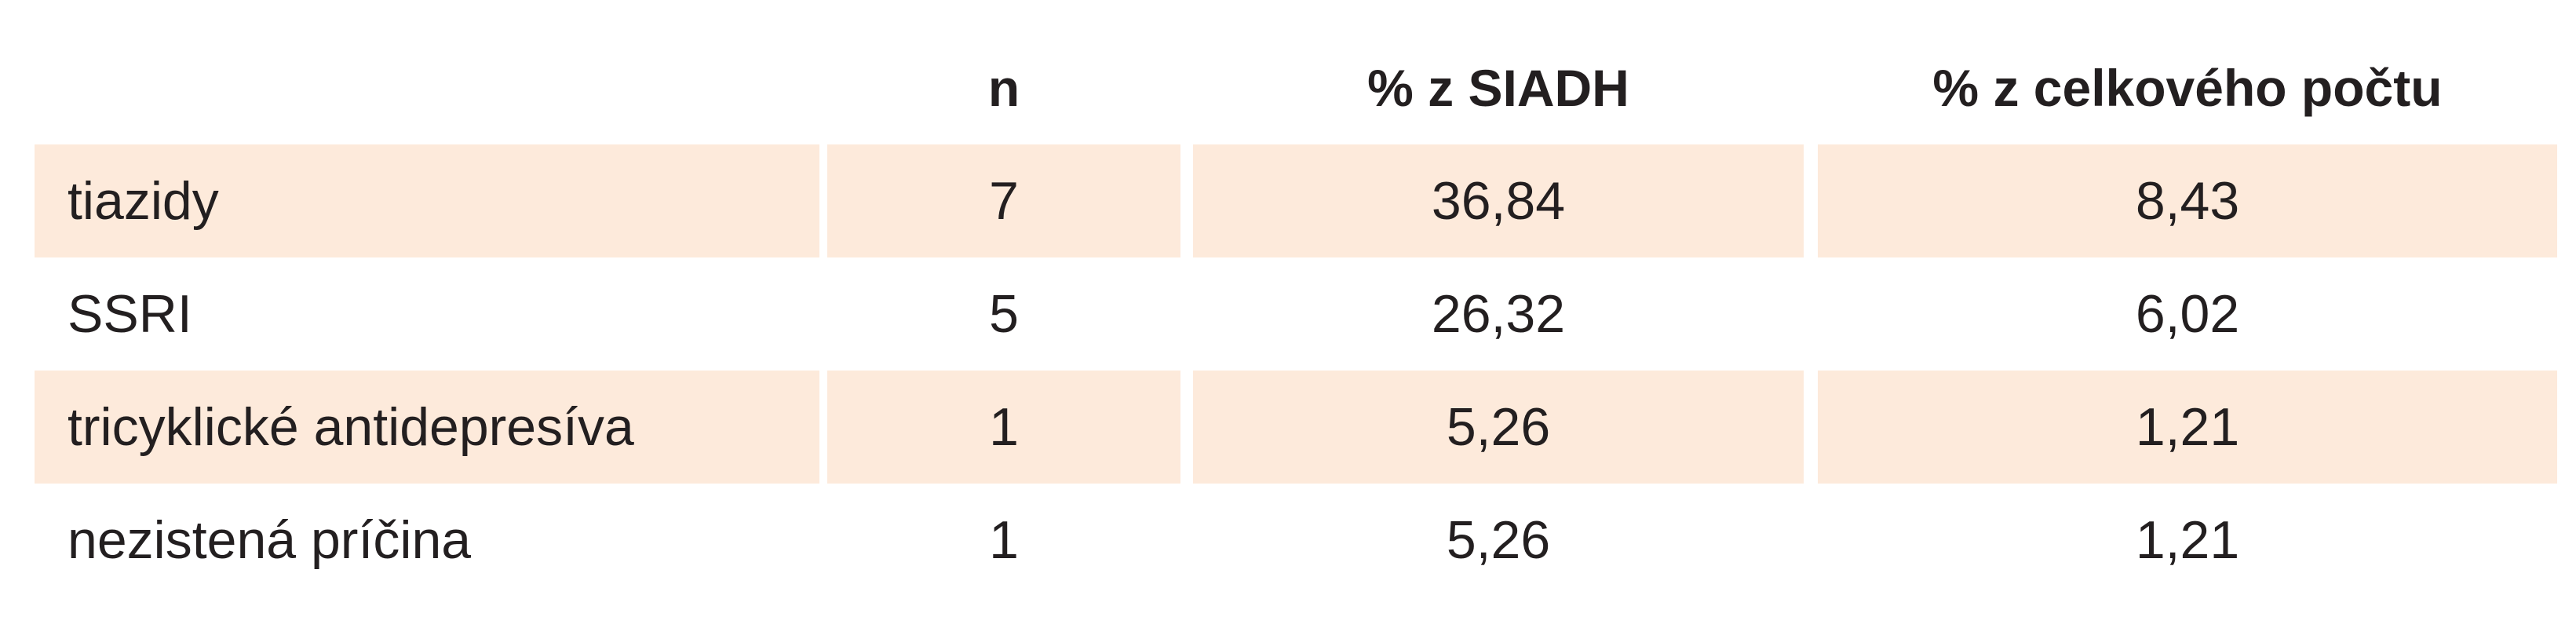  Describe the element at coordinates (1004, 314) in the screenshot. I see `cell-n: 5` at that location.